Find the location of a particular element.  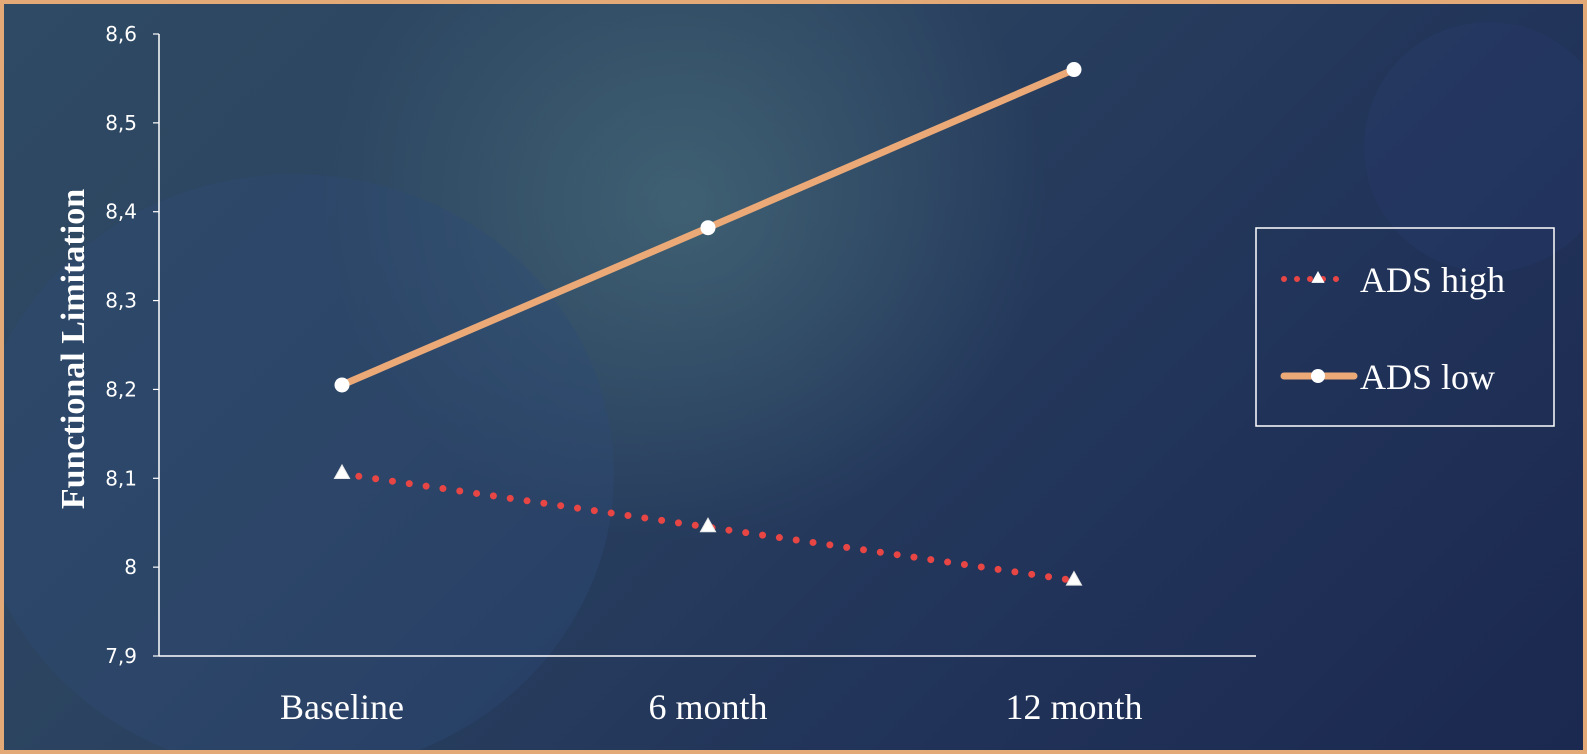

legend-label-ads-high: ADS high is located at coordinates (1432, 280).